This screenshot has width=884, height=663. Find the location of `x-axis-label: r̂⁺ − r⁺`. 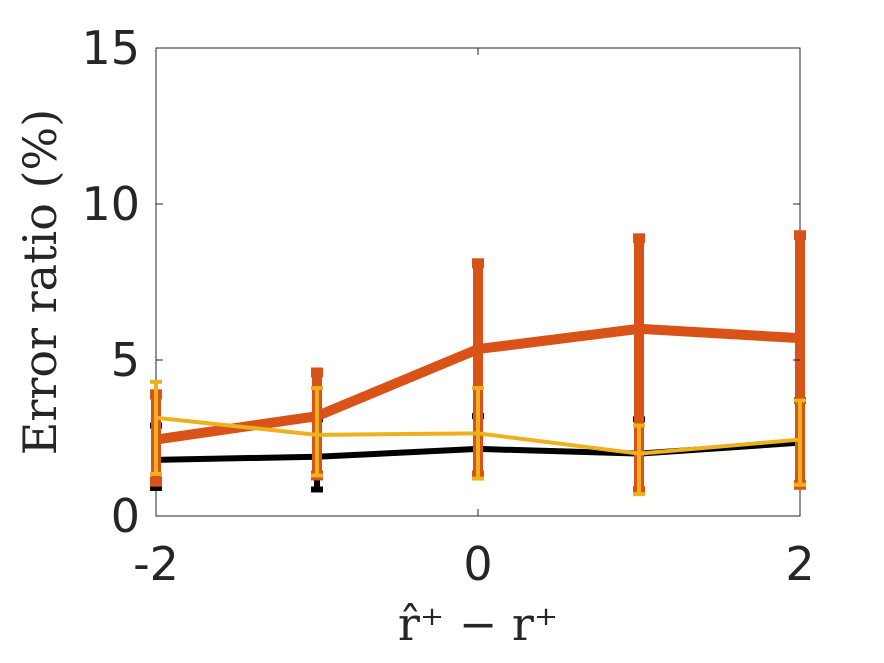

x-axis-label: r̂⁺ − r⁺ is located at coordinates (478, 624).